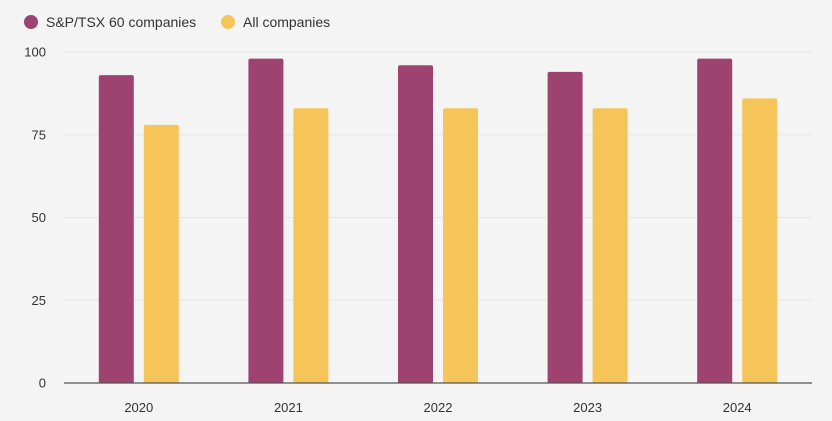 Image resolution: width=832 pixels, height=421 pixels. Describe the element at coordinates (121, 22) in the screenshot. I see `legend-label-sp-tsx-60: S&P/TSX 60 companies` at that location.